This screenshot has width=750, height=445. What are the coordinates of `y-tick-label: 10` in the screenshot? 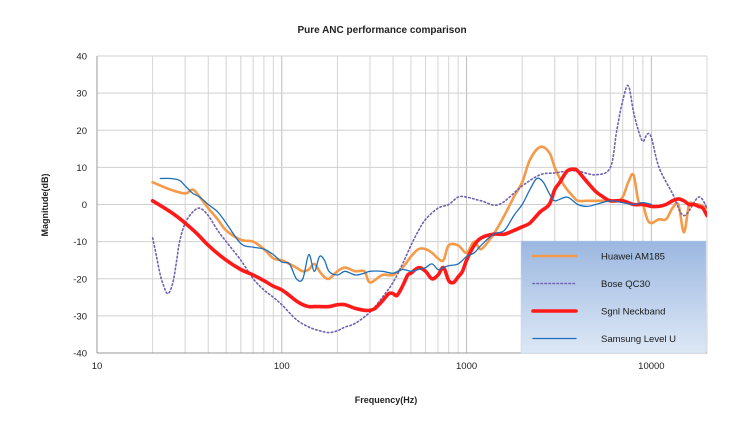 It's located at (81, 168).